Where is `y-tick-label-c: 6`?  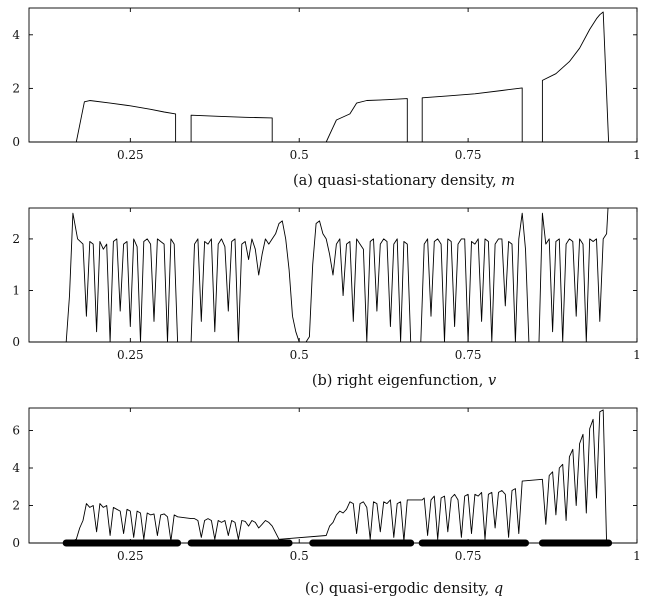
y-tick-label-c: 6 is located at coordinates (16, 431).